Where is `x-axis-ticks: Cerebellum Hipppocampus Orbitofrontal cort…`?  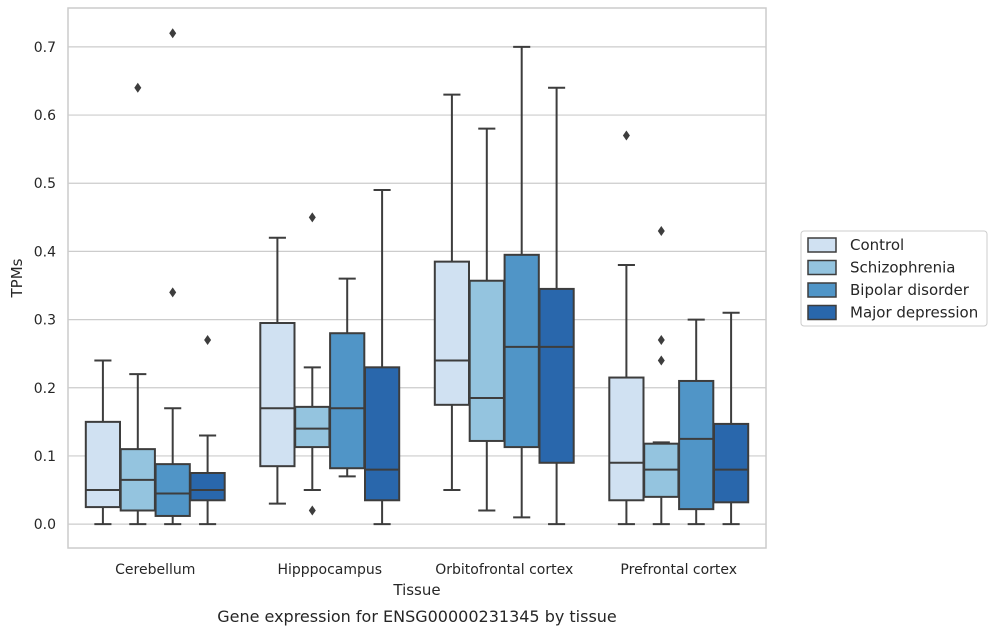
x-axis-ticks: Cerebellum Hipppocampus Orbitofrontal cort… is located at coordinates (426, 570).